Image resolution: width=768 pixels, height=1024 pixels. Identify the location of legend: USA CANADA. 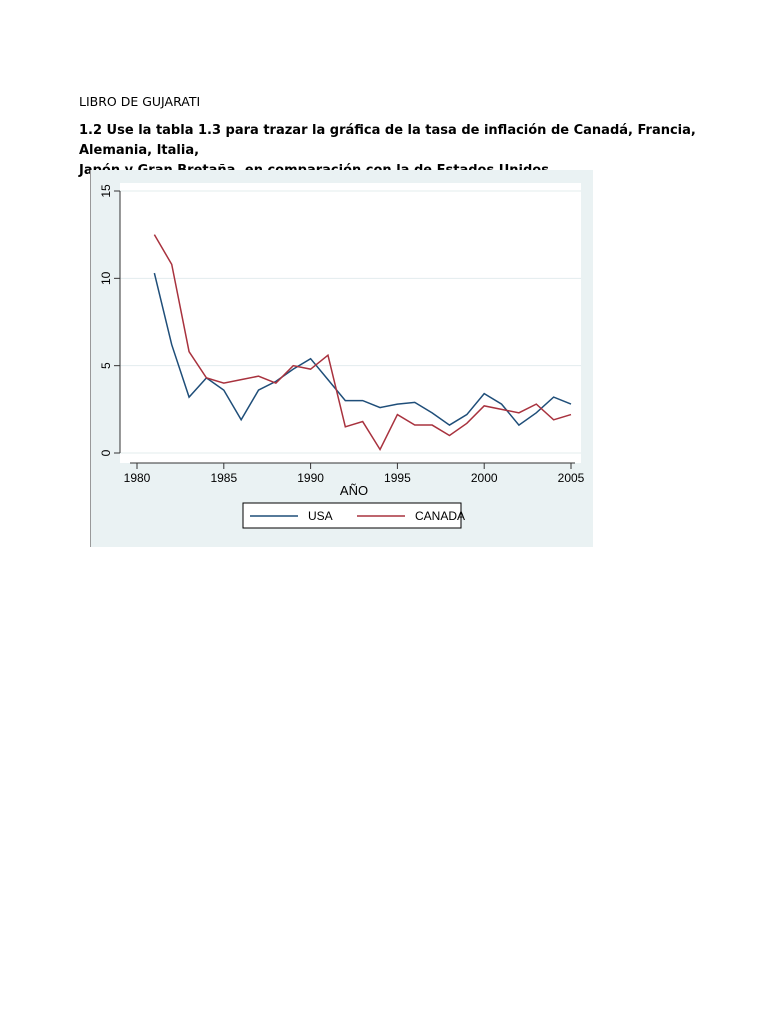
(353, 515).